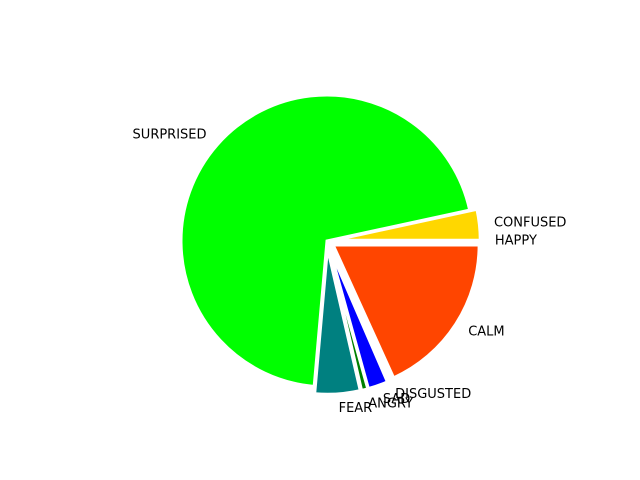 Image resolution: width=640 pixels, height=480 pixels. What do you see at coordinates (486, 331) in the screenshot?
I see `pie-label-calm: CALM` at bounding box center [486, 331].